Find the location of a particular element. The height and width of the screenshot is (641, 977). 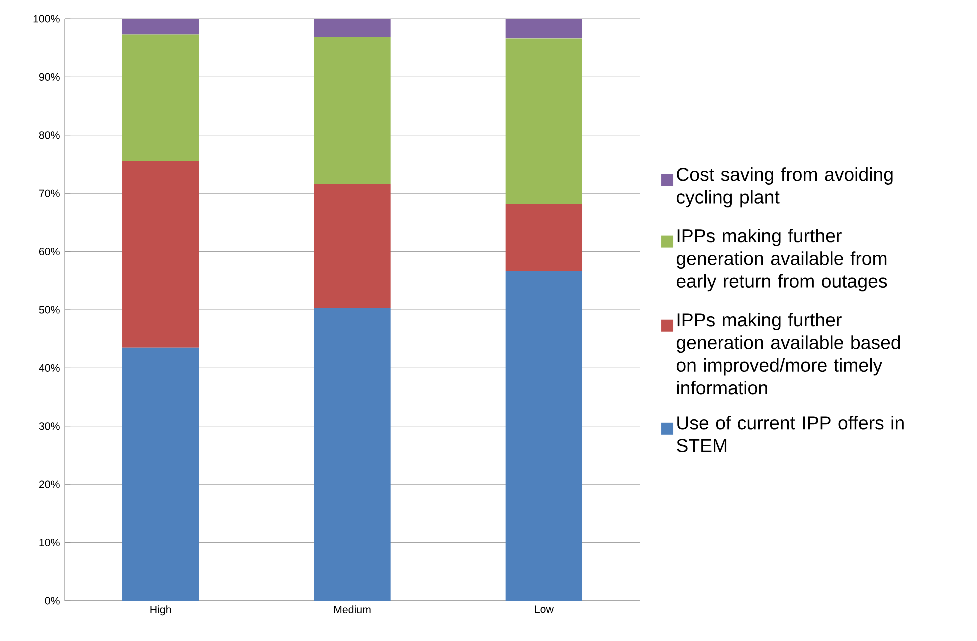

x-tick-label: Low is located at coordinates (544, 610).